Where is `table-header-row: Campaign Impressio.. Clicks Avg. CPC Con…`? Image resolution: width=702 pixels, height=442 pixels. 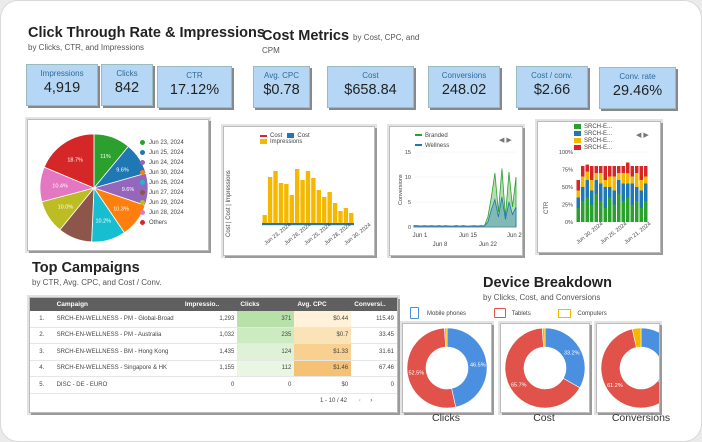 table-header-row: Campaign Impressio.. Clicks Avg. CPC Con… is located at coordinates (213, 304).